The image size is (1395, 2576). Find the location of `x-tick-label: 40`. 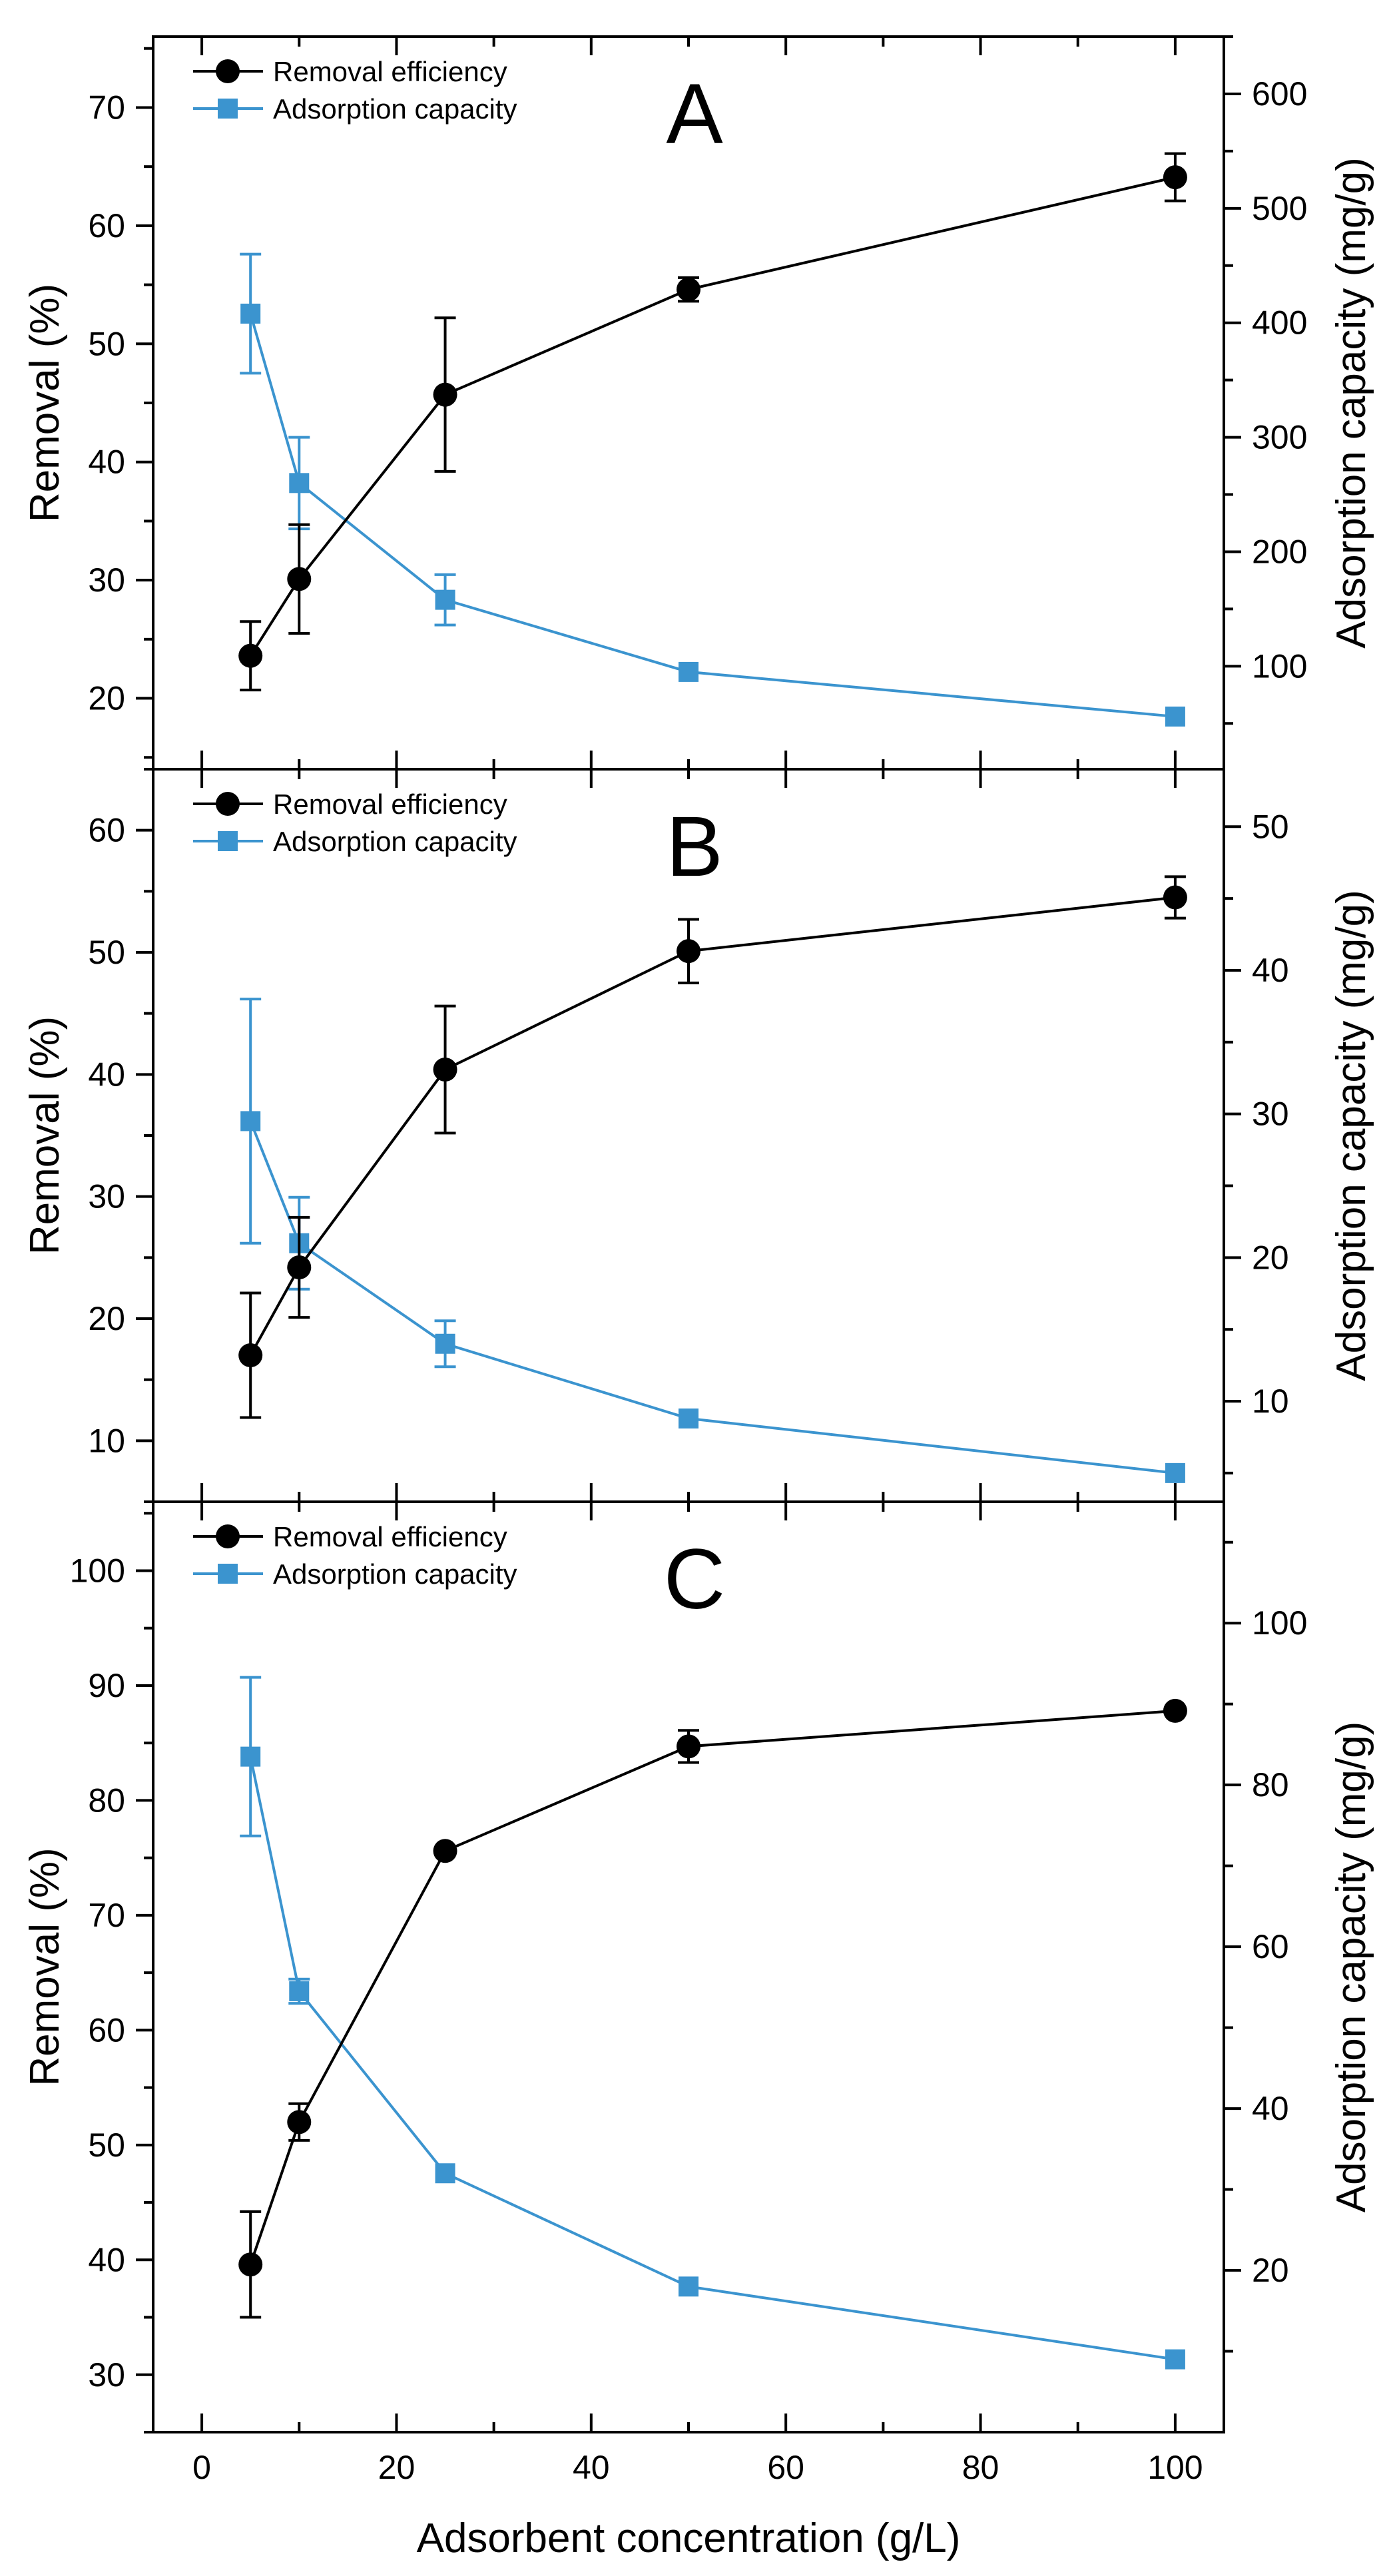

x-tick-label: 40 is located at coordinates (591, 2467).